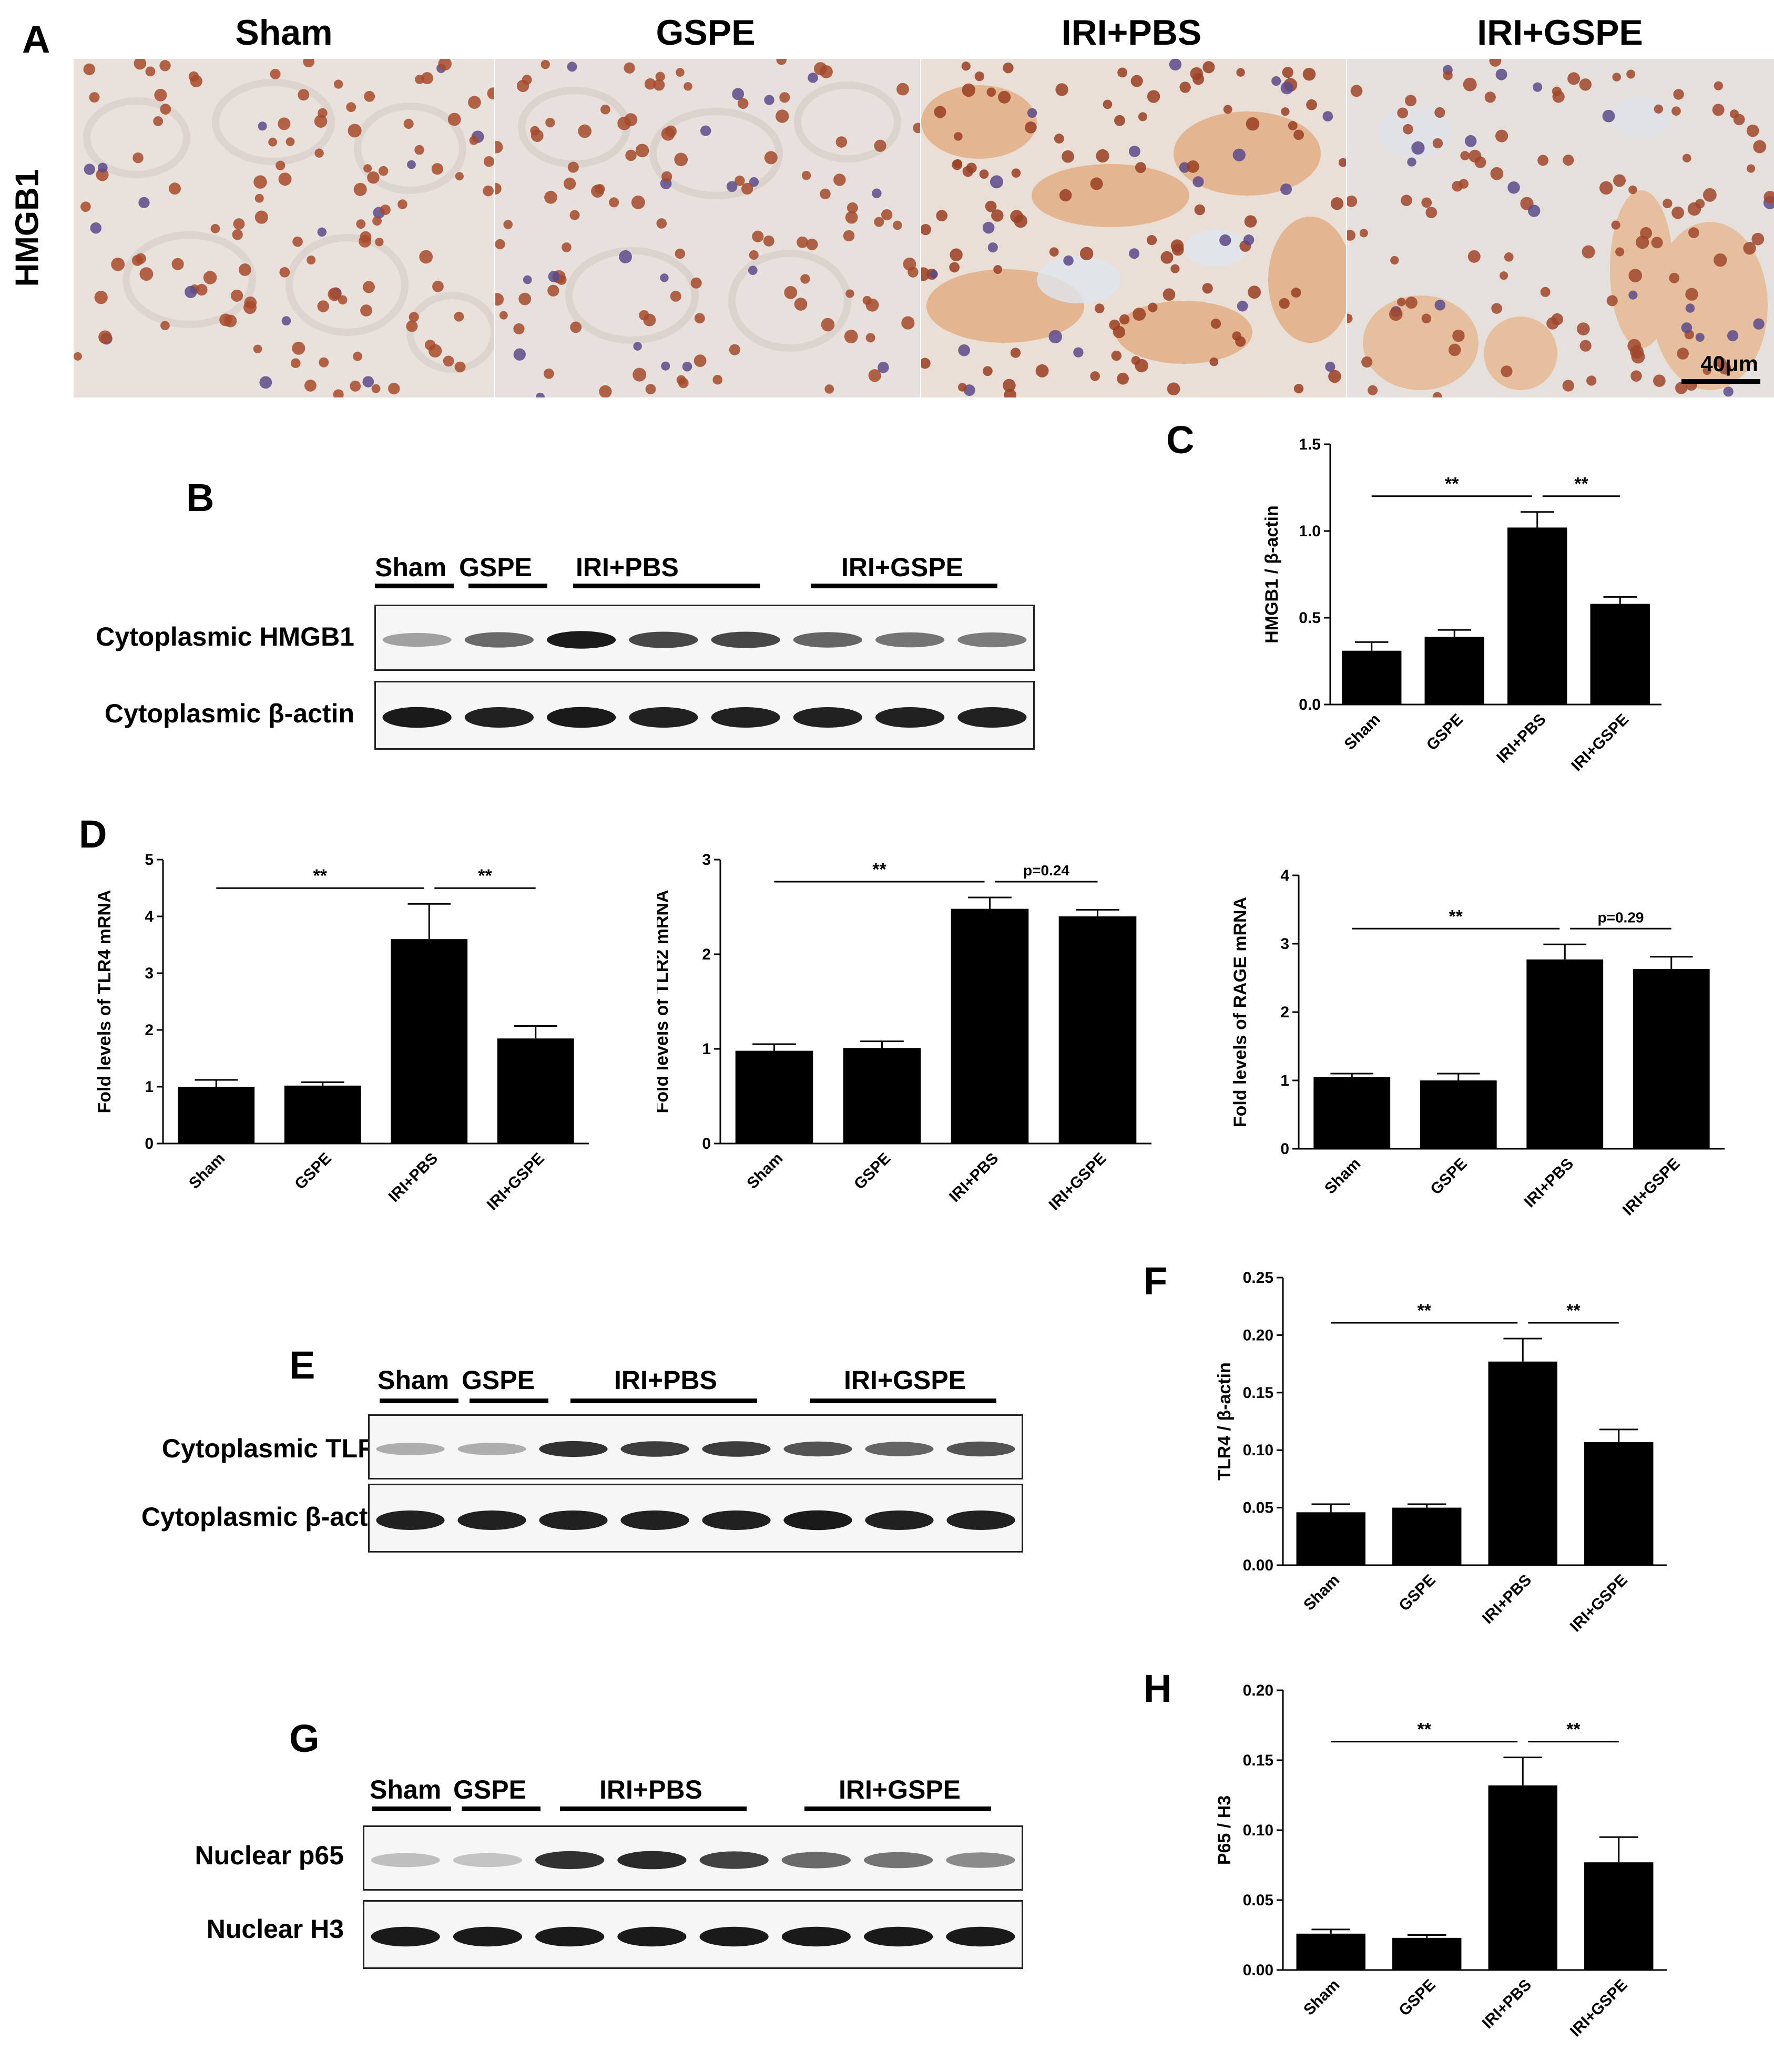  What do you see at coordinates (707, 1143) in the screenshot?
I see `y-tick-label: 0` at bounding box center [707, 1143].